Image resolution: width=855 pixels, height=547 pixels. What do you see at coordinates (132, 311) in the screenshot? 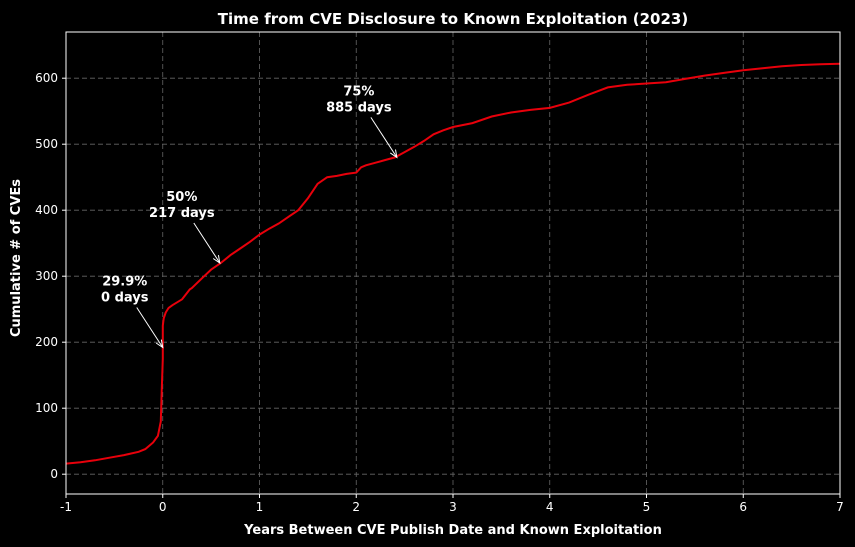
I see `annotation: 29.9%0 days` at bounding box center [132, 311].